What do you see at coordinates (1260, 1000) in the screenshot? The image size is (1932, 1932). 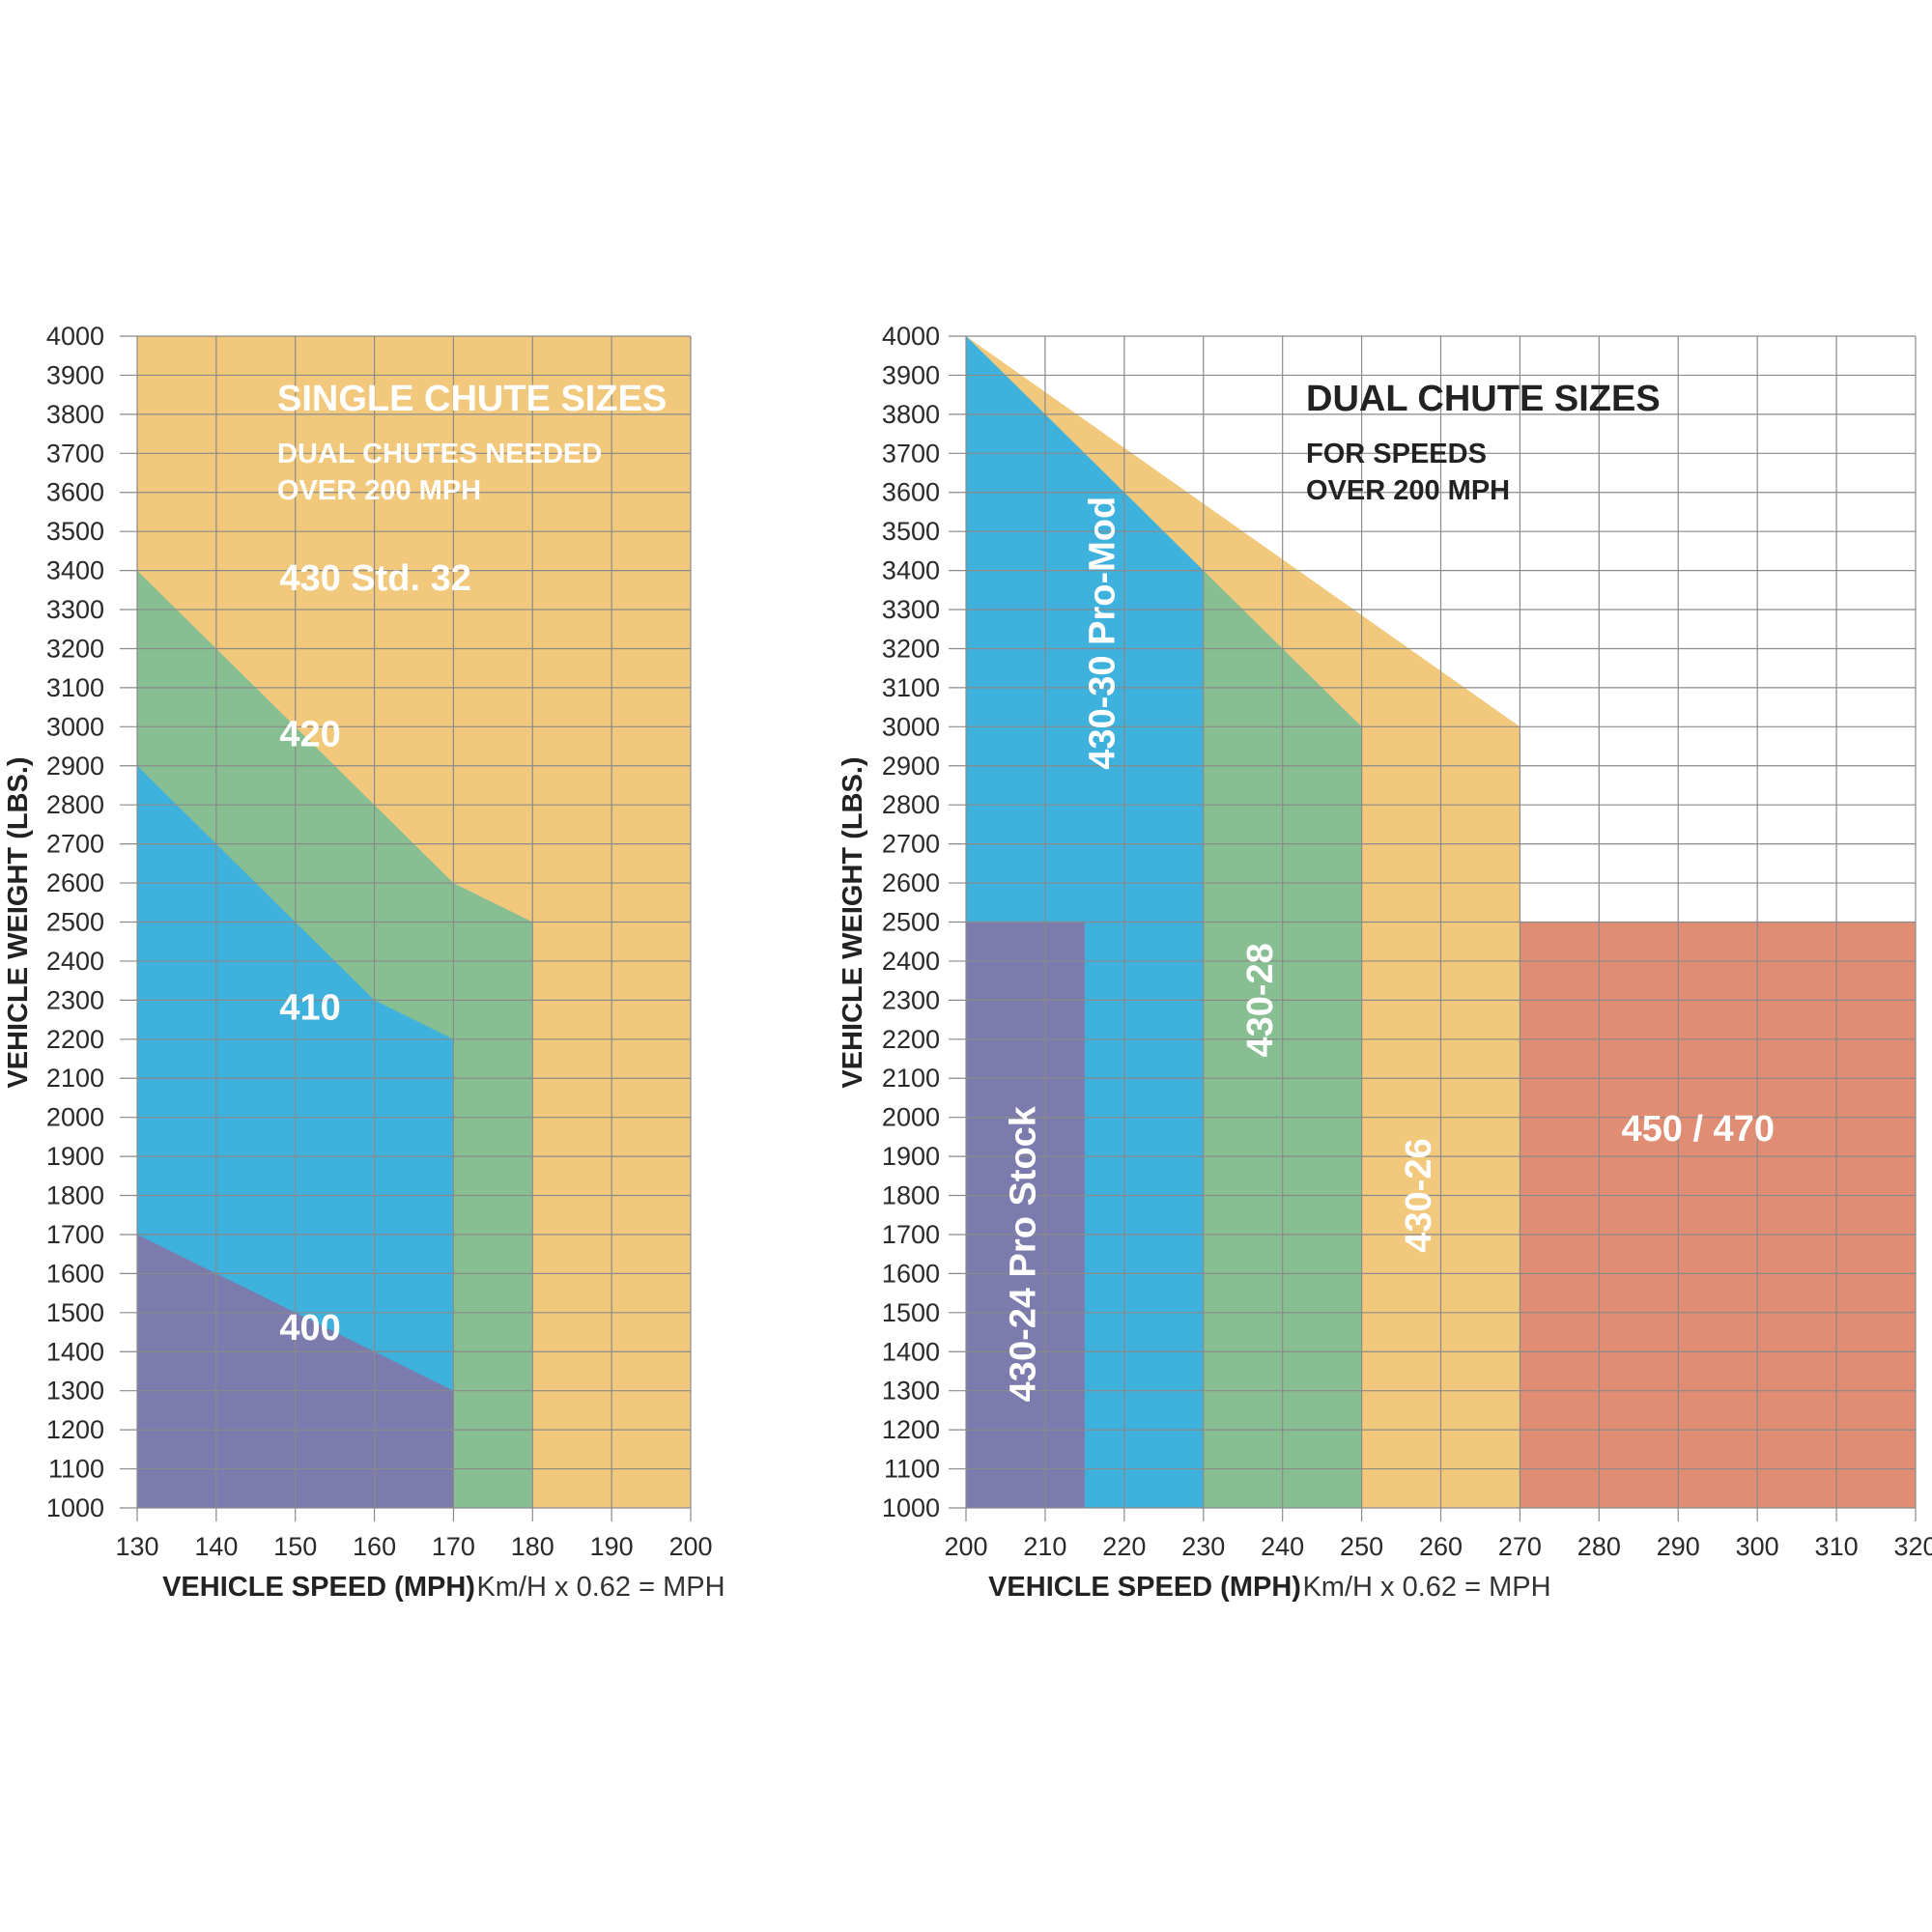 I see `region-label-430-28: 430-28` at bounding box center [1260, 1000].